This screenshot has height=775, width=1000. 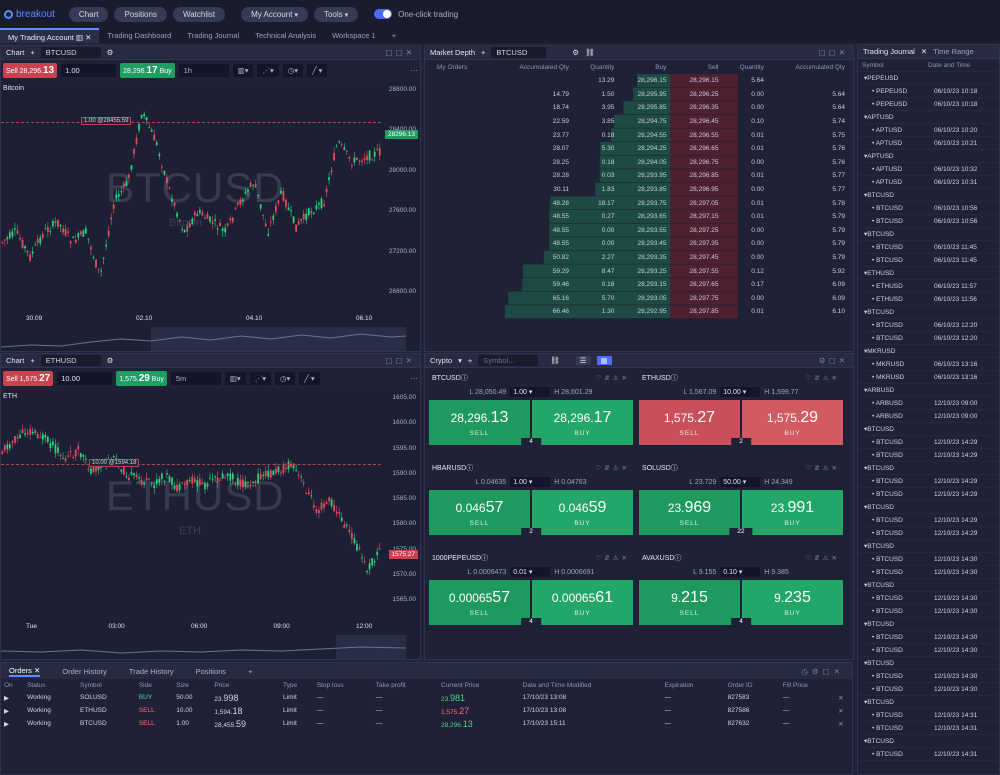 What do you see at coordinates (928, 390) in the screenshot?
I see `journal-group: ▾ ARBUSD` at bounding box center [928, 390].